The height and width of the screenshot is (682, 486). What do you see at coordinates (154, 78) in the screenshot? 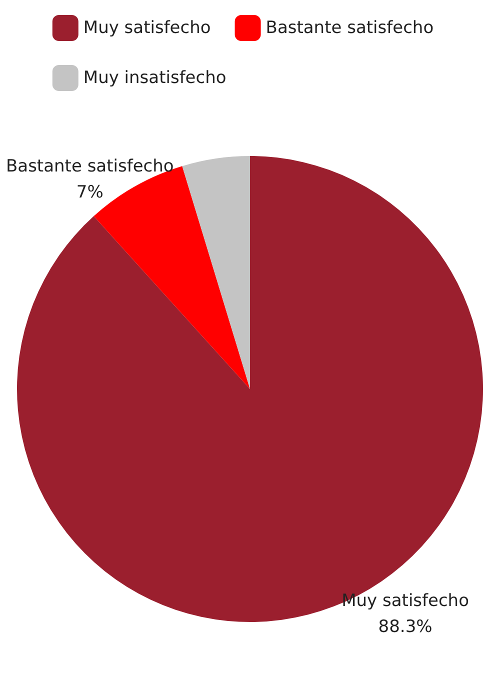
I see `legend-label: Muy insatisfecho` at bounding box center [154, 78].